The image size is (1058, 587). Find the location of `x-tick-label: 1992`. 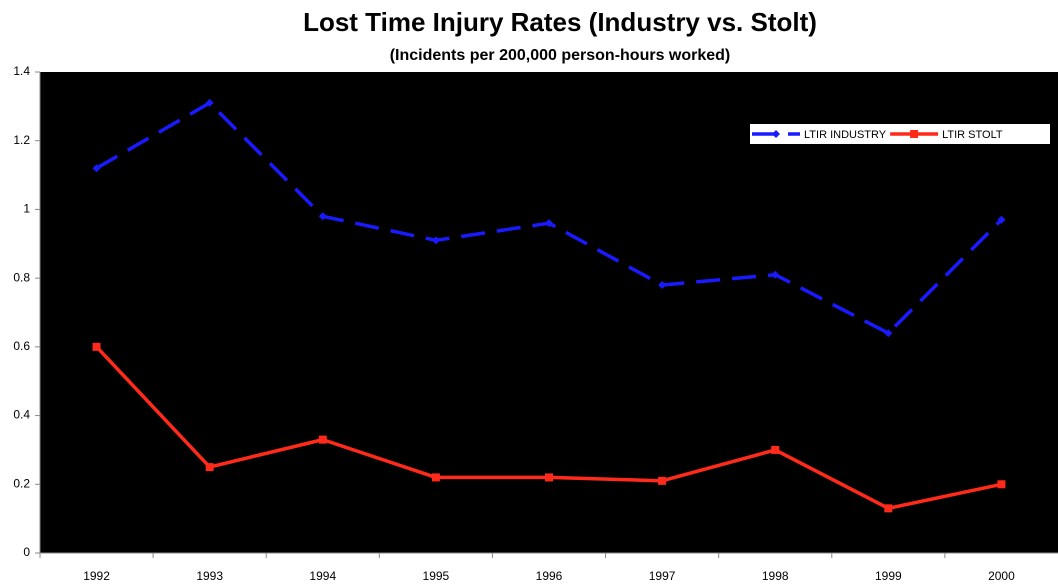

x-tick-label: 1992 is located at coordinates (96, 576).